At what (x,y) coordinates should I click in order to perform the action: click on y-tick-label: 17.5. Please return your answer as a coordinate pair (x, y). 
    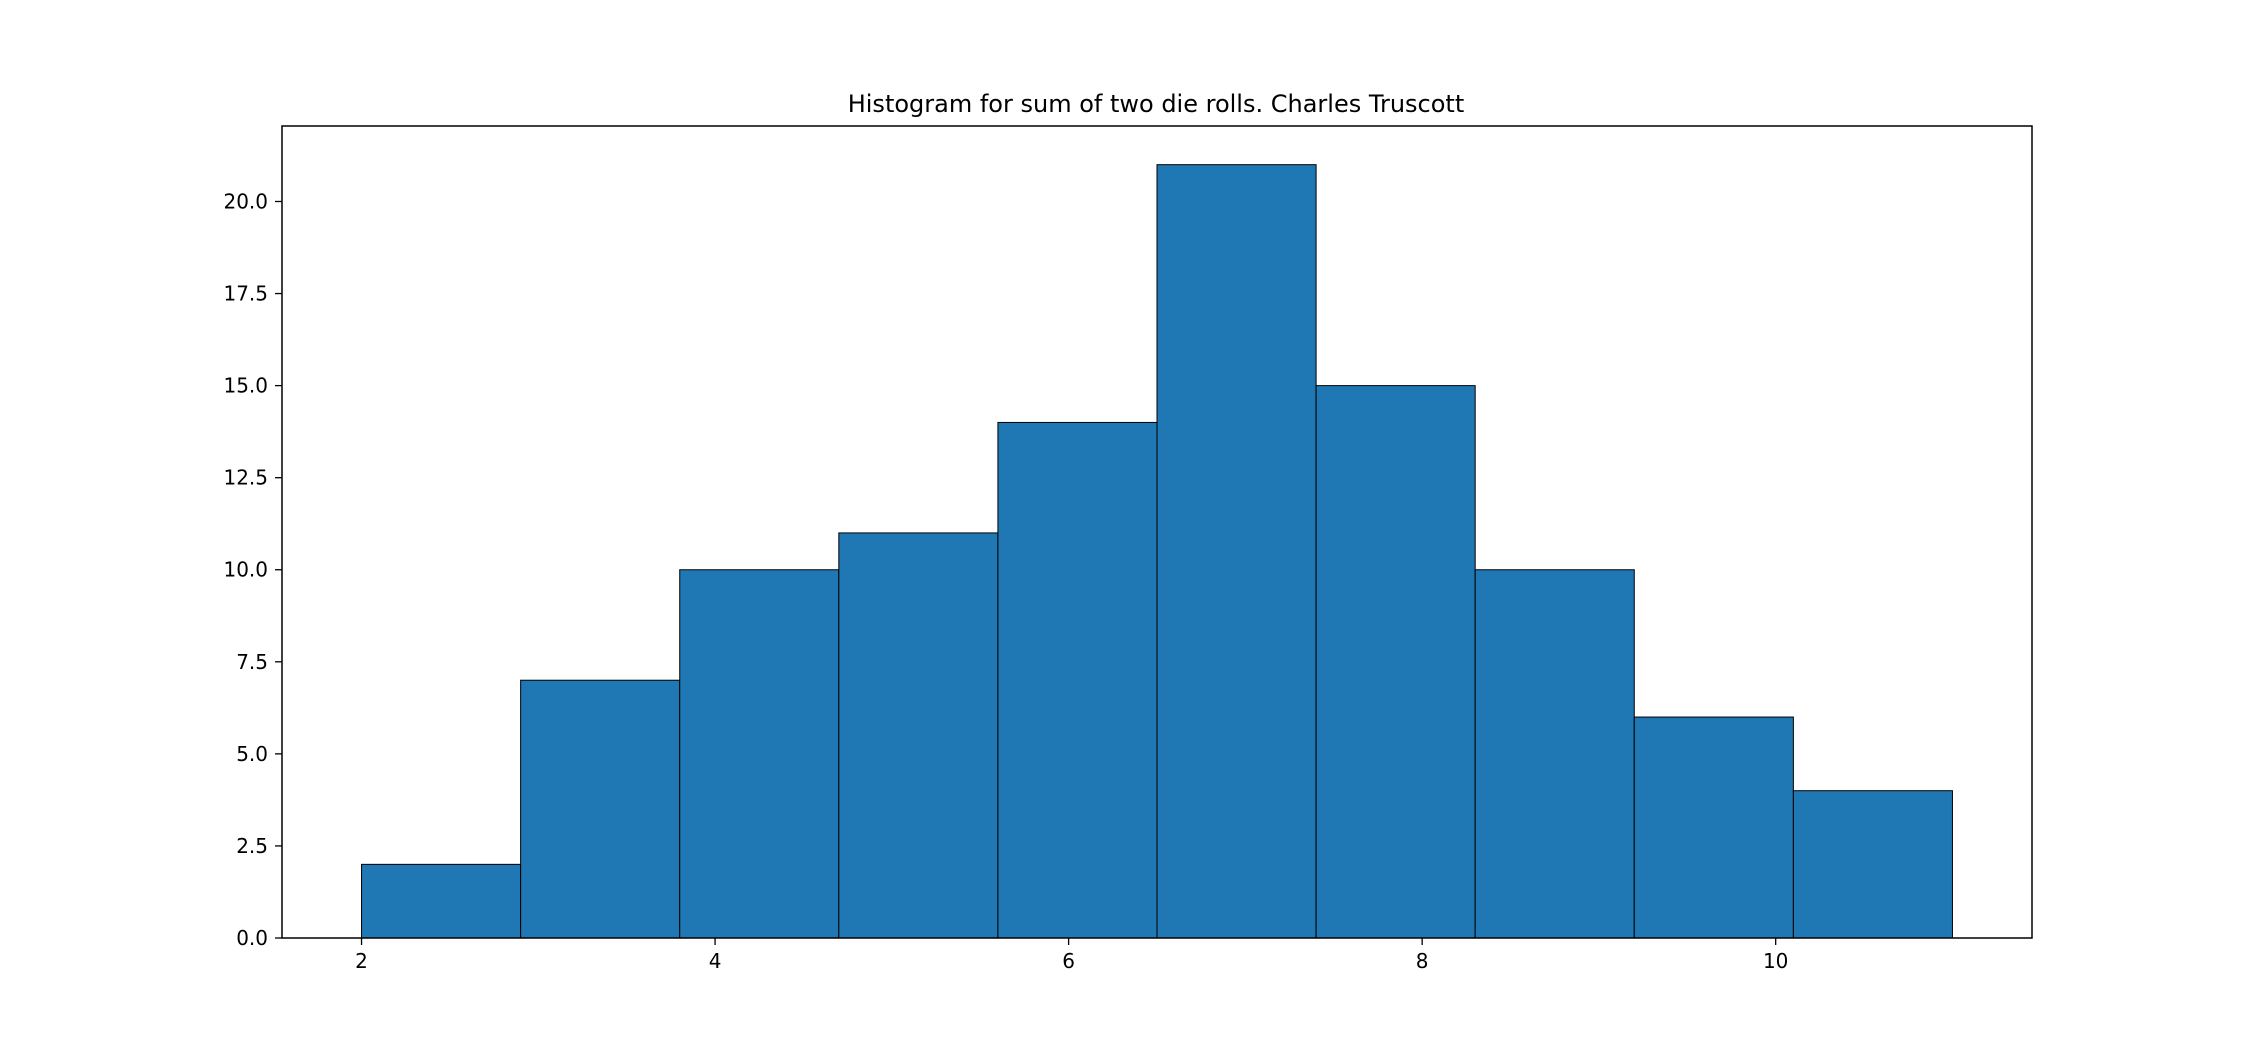
    Looking at the image, I should click on (245, 294).